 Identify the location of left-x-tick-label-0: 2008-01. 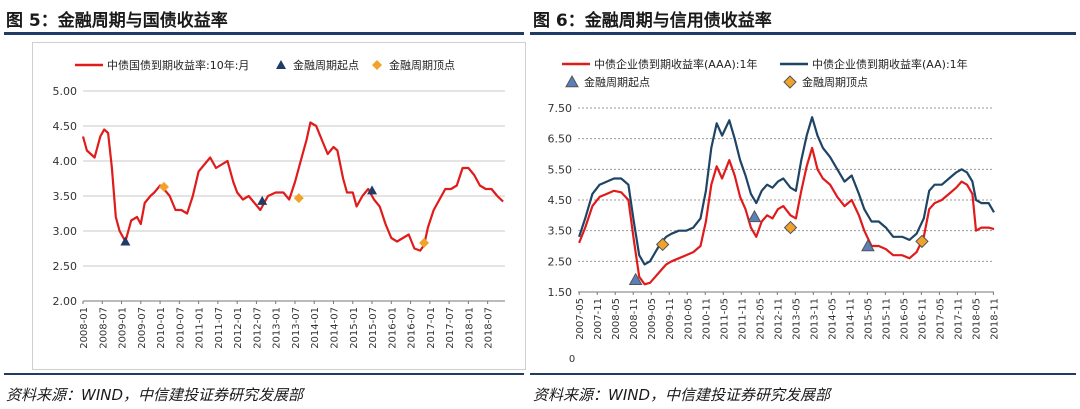
(84, 328).